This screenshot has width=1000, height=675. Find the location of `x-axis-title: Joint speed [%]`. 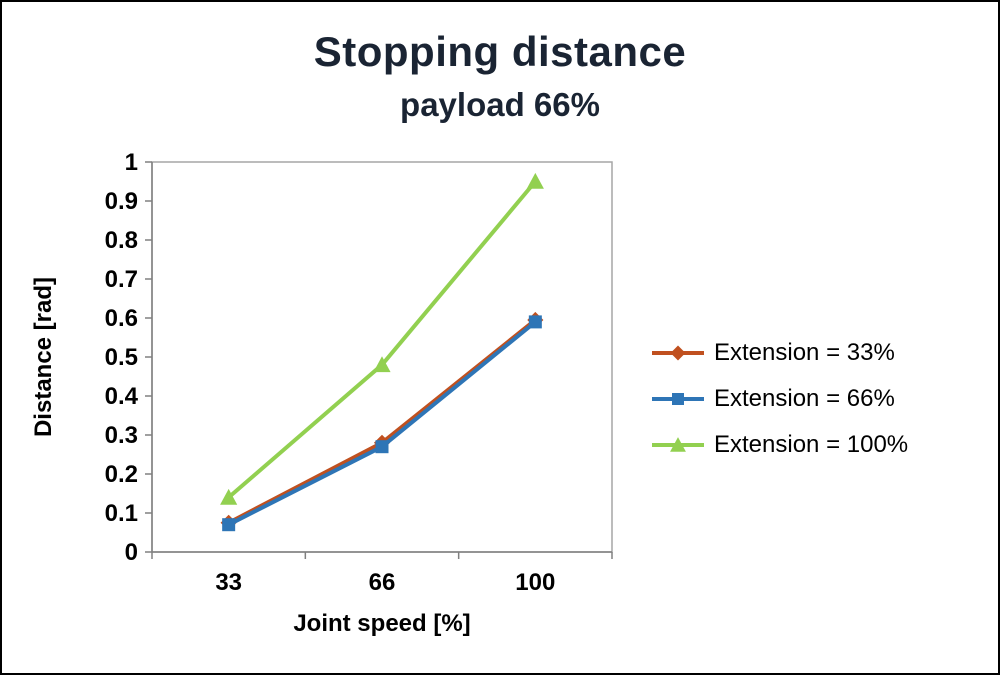

x-axis-title: Joint speed [%] is located at coordinates (382, 623).